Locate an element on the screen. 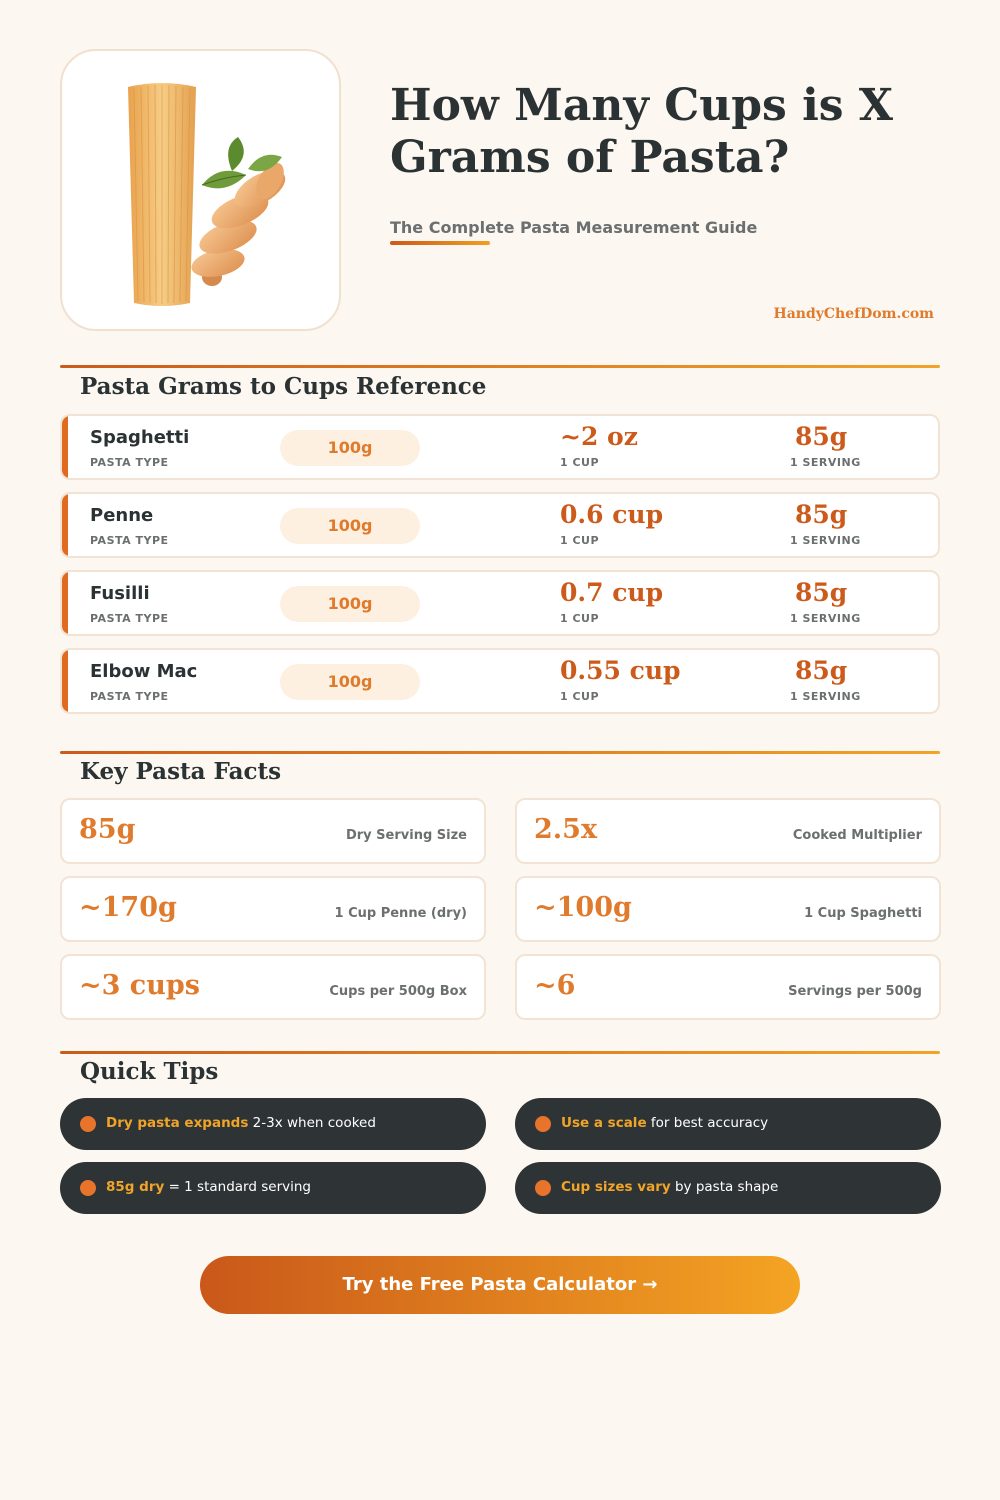  pasta-illustration-icon is located at coordinates (207, 194).